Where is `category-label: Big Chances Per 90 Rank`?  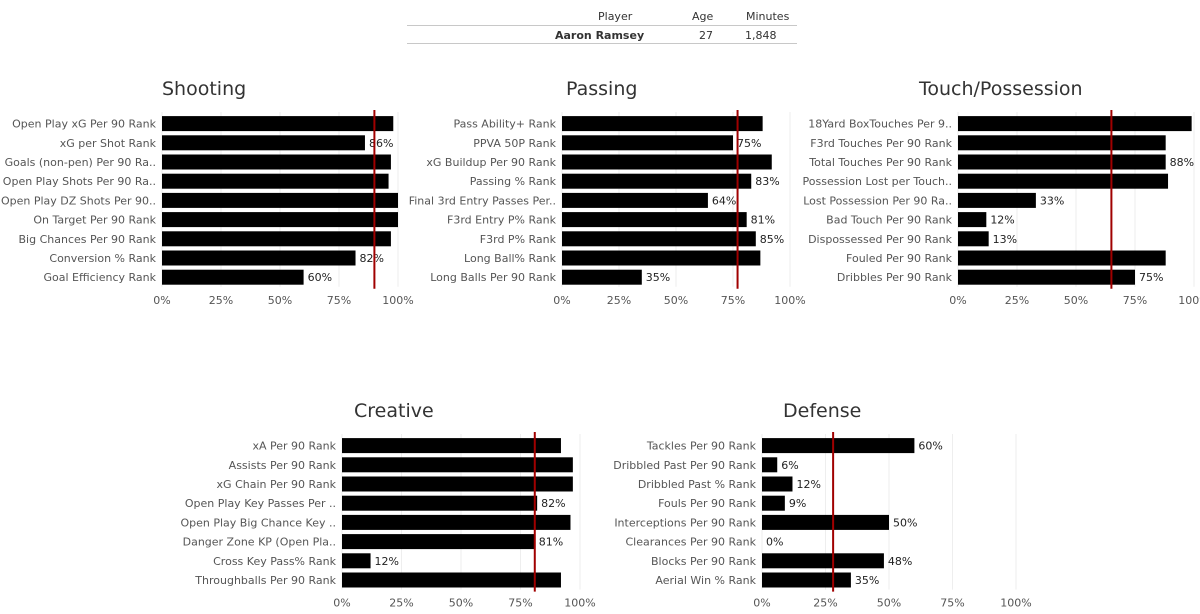 category-label: Big Chances Per 90 Rank is located at coordinates (88, 239).